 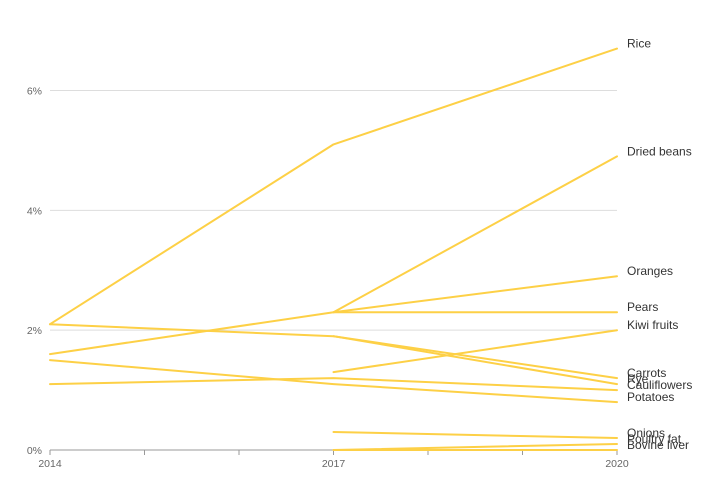 I want to click on series-label-rye: Rye, so click(x=638, y=379).